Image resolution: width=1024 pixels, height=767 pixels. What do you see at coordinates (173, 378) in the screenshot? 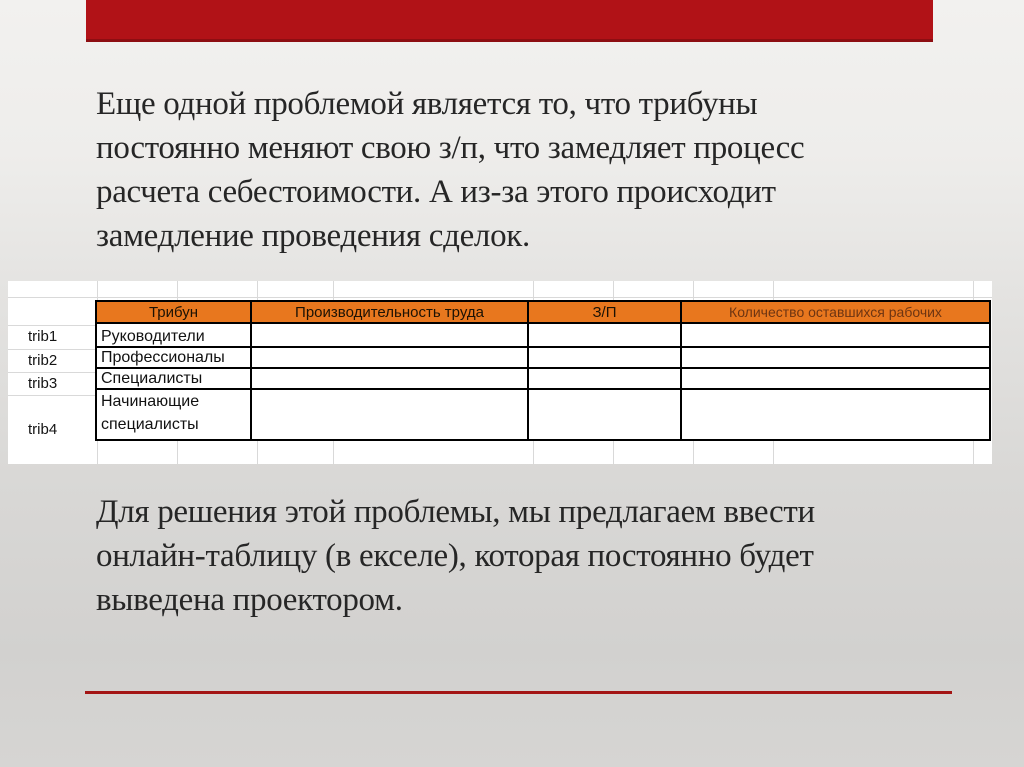
I see `row-name-cell: Специалисты` at bounding box center [173, 378].